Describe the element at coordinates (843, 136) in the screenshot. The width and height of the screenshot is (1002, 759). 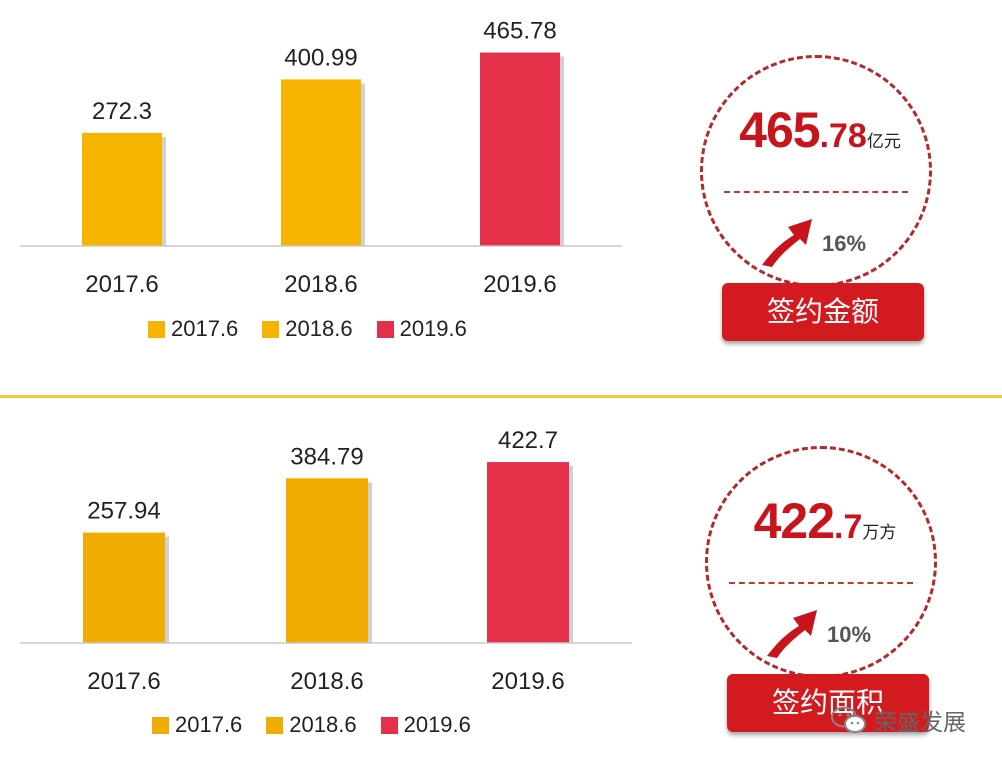
I see `kpi-value-decimal: .78` at that location.